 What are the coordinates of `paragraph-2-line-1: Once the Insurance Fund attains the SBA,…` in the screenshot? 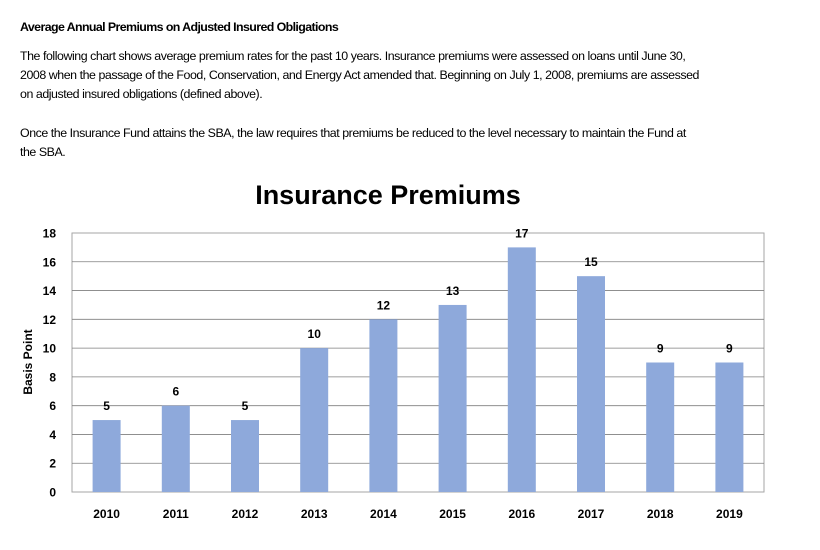 It's located at (353, 133).